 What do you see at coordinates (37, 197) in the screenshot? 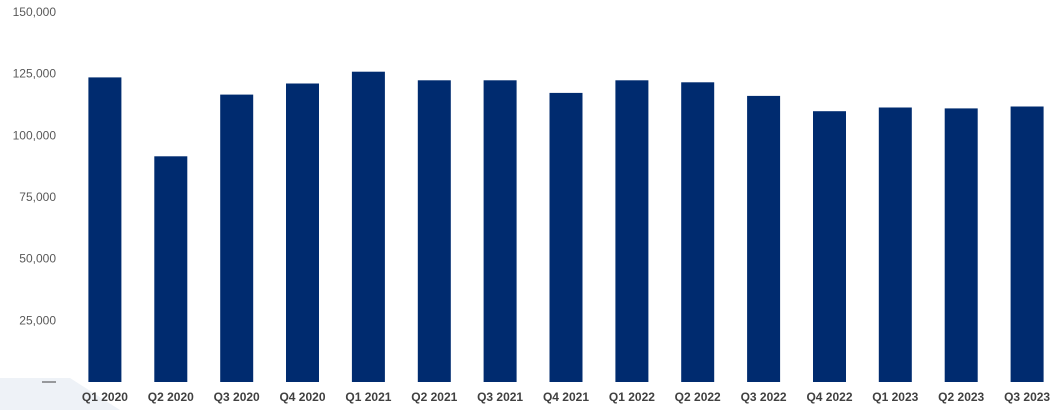
I see `y-tick-label: 75,000` at bounding box center [37, 197].